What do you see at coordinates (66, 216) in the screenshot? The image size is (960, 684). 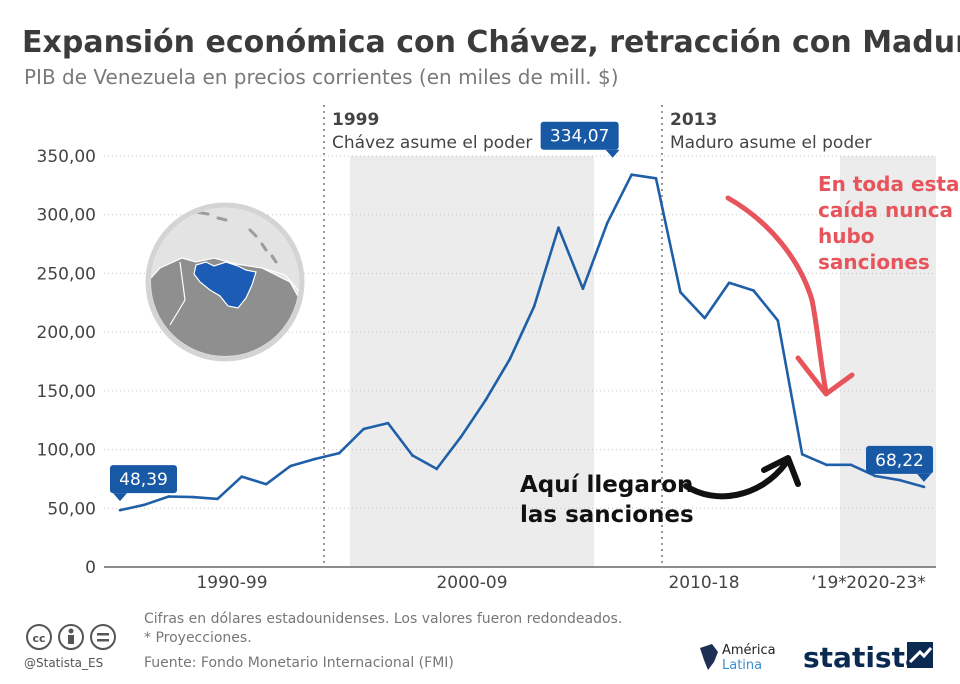 I see `y-tick-label: 300,00` at bounding box center [66, 216].